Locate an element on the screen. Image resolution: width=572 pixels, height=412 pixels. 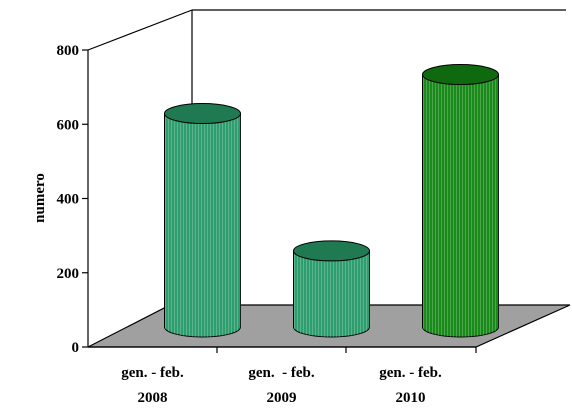
y-tick-label: 800 is located at coordinates (68, 51).